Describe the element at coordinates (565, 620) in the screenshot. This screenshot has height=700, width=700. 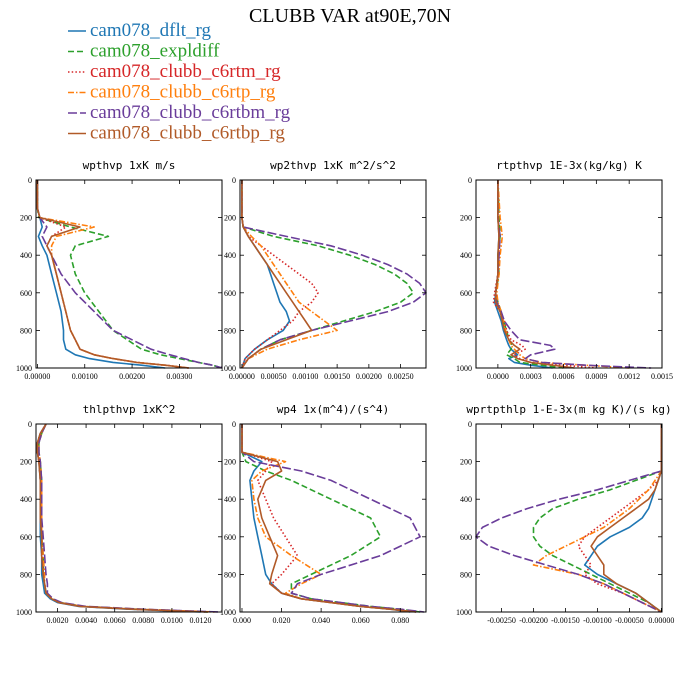
I see `x-tick-label: -0.00150` at that location.